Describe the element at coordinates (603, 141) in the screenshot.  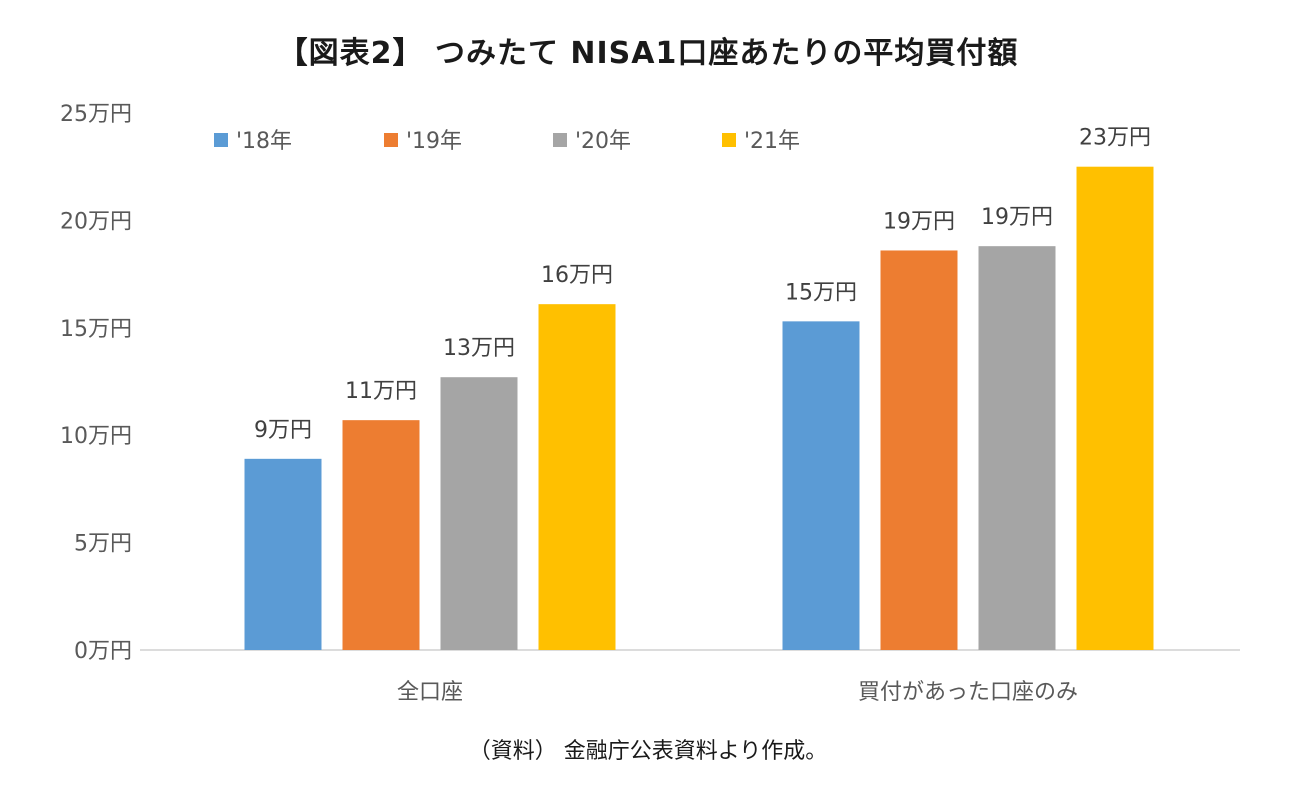
I see `legend-label: '20年` at that location.